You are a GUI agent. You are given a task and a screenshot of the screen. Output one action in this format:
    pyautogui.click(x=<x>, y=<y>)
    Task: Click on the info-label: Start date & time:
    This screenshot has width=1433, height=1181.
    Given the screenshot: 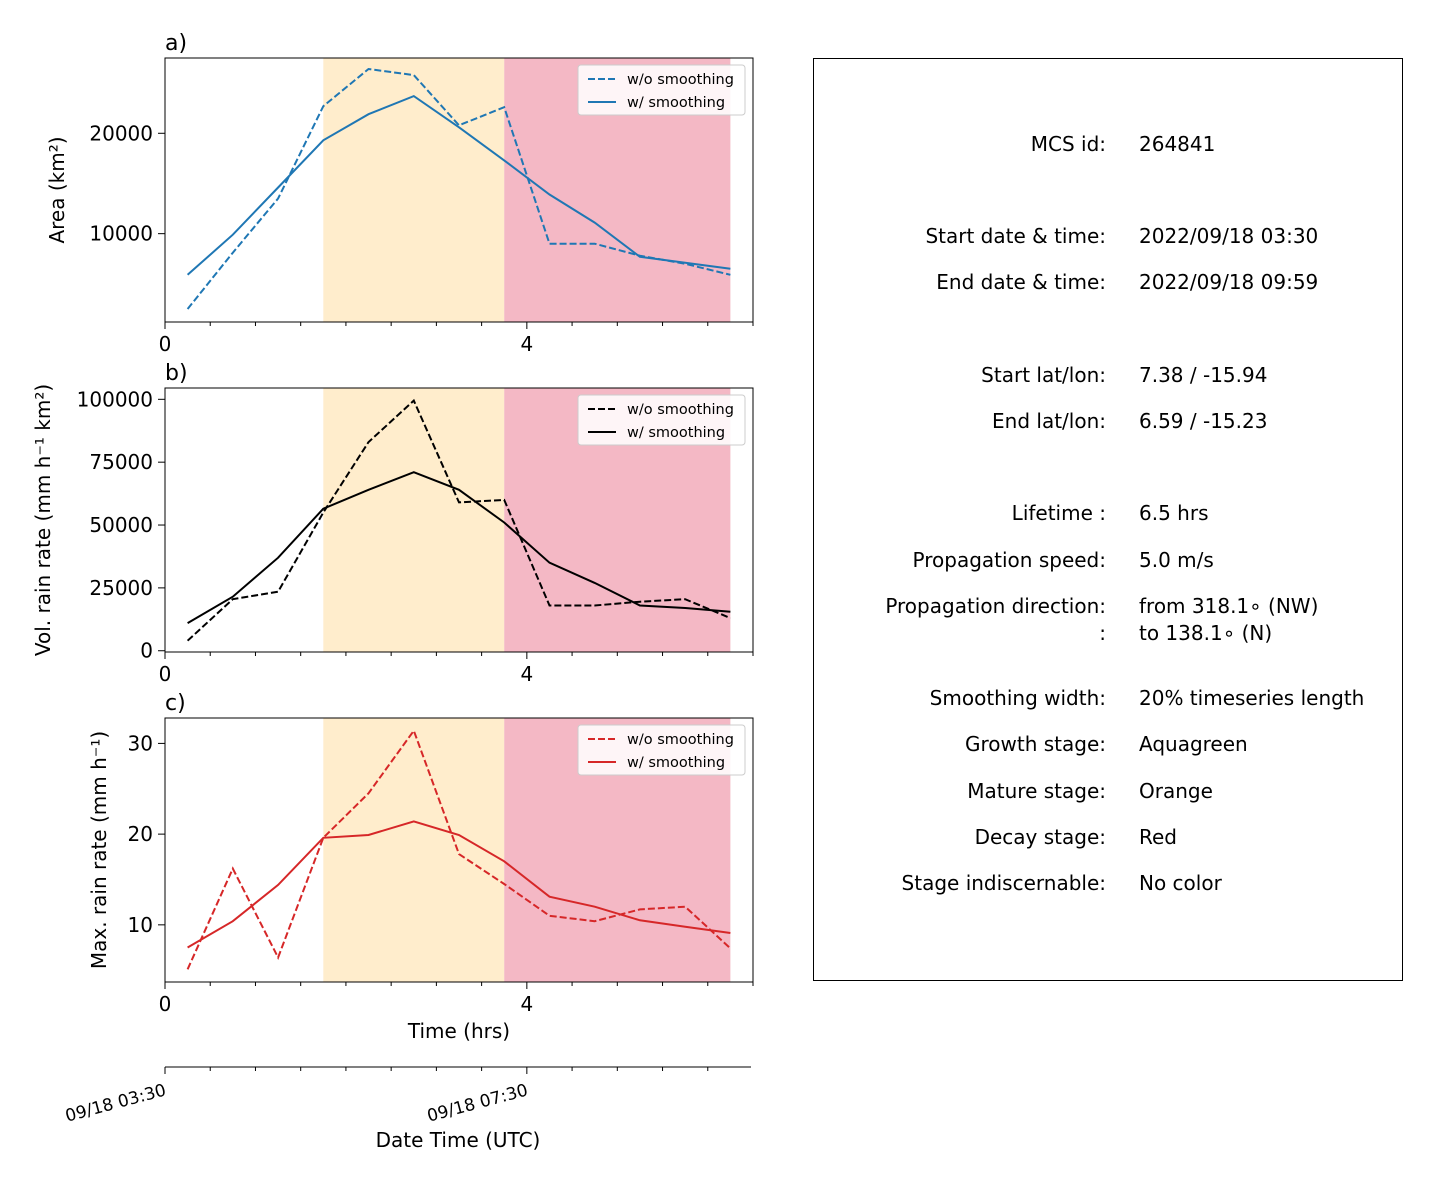 What is the action you would take?
    pyautogui.click(x=1015, y=236)
    